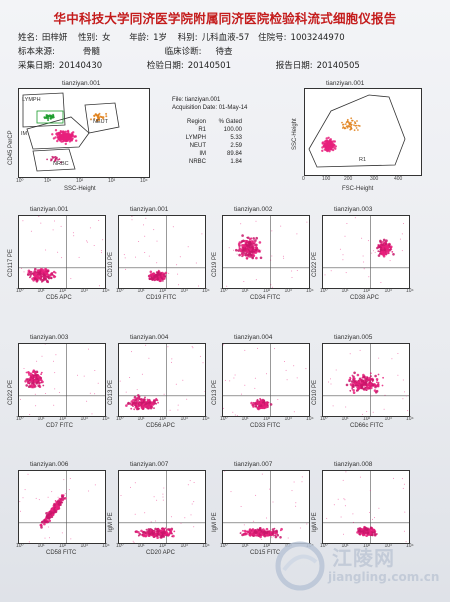 This screenshot has width=450, height=602. I want to click on ov2-tick-4: 400, so click(398, 179).